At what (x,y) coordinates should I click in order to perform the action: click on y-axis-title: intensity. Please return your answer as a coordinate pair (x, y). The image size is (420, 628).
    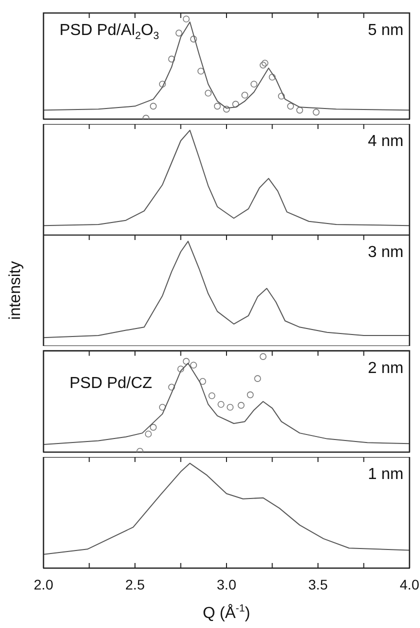
    Looking at the image, I should click on (15, 290).